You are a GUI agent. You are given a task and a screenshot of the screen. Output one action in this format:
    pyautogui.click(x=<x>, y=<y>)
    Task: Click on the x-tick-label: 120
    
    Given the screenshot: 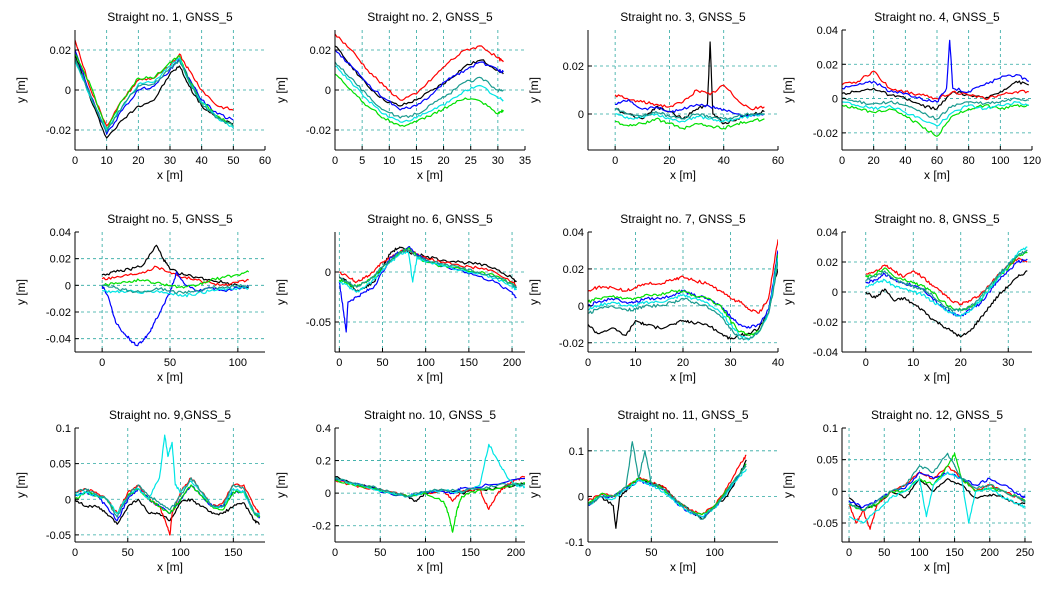 What is the action you would take?
    pyautogui.click(x=1032, y=161)
    